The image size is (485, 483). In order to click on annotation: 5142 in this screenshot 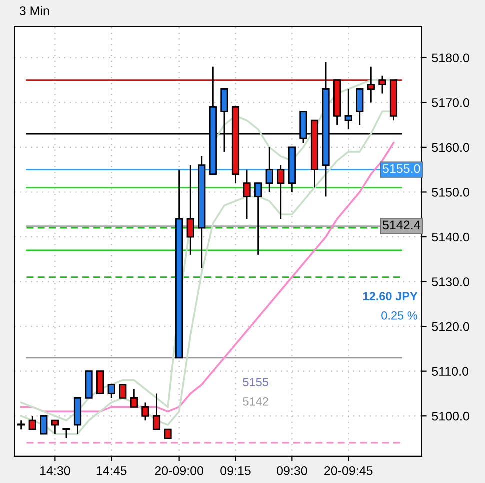, I will do `click(255, 402)`.